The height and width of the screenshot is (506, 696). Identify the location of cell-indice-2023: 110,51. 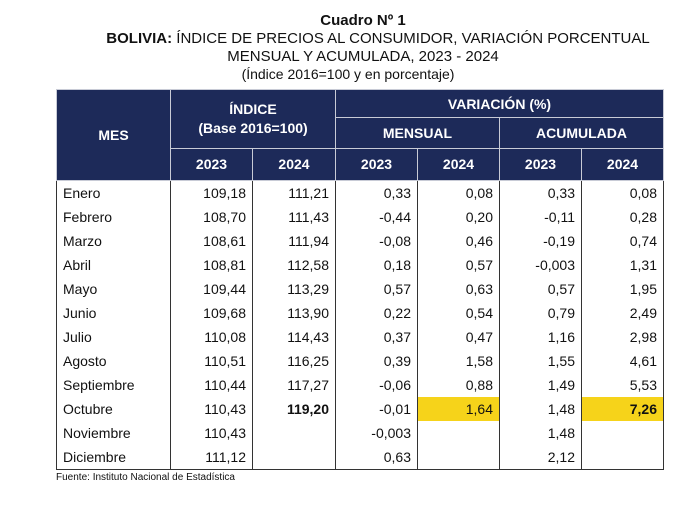
(211, 361).